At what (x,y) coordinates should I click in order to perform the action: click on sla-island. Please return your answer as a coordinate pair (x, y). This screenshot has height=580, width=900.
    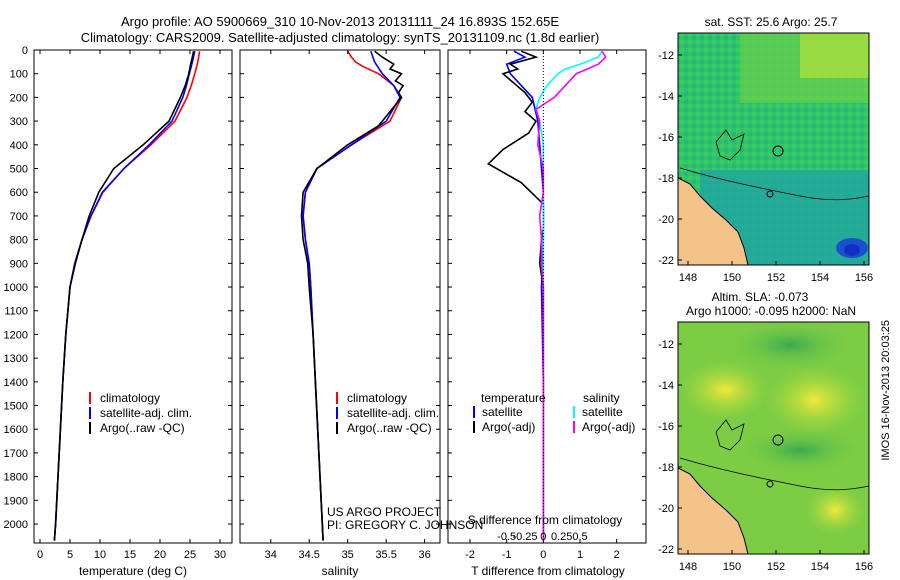
    Looking at the image, I should click on (770, 484).